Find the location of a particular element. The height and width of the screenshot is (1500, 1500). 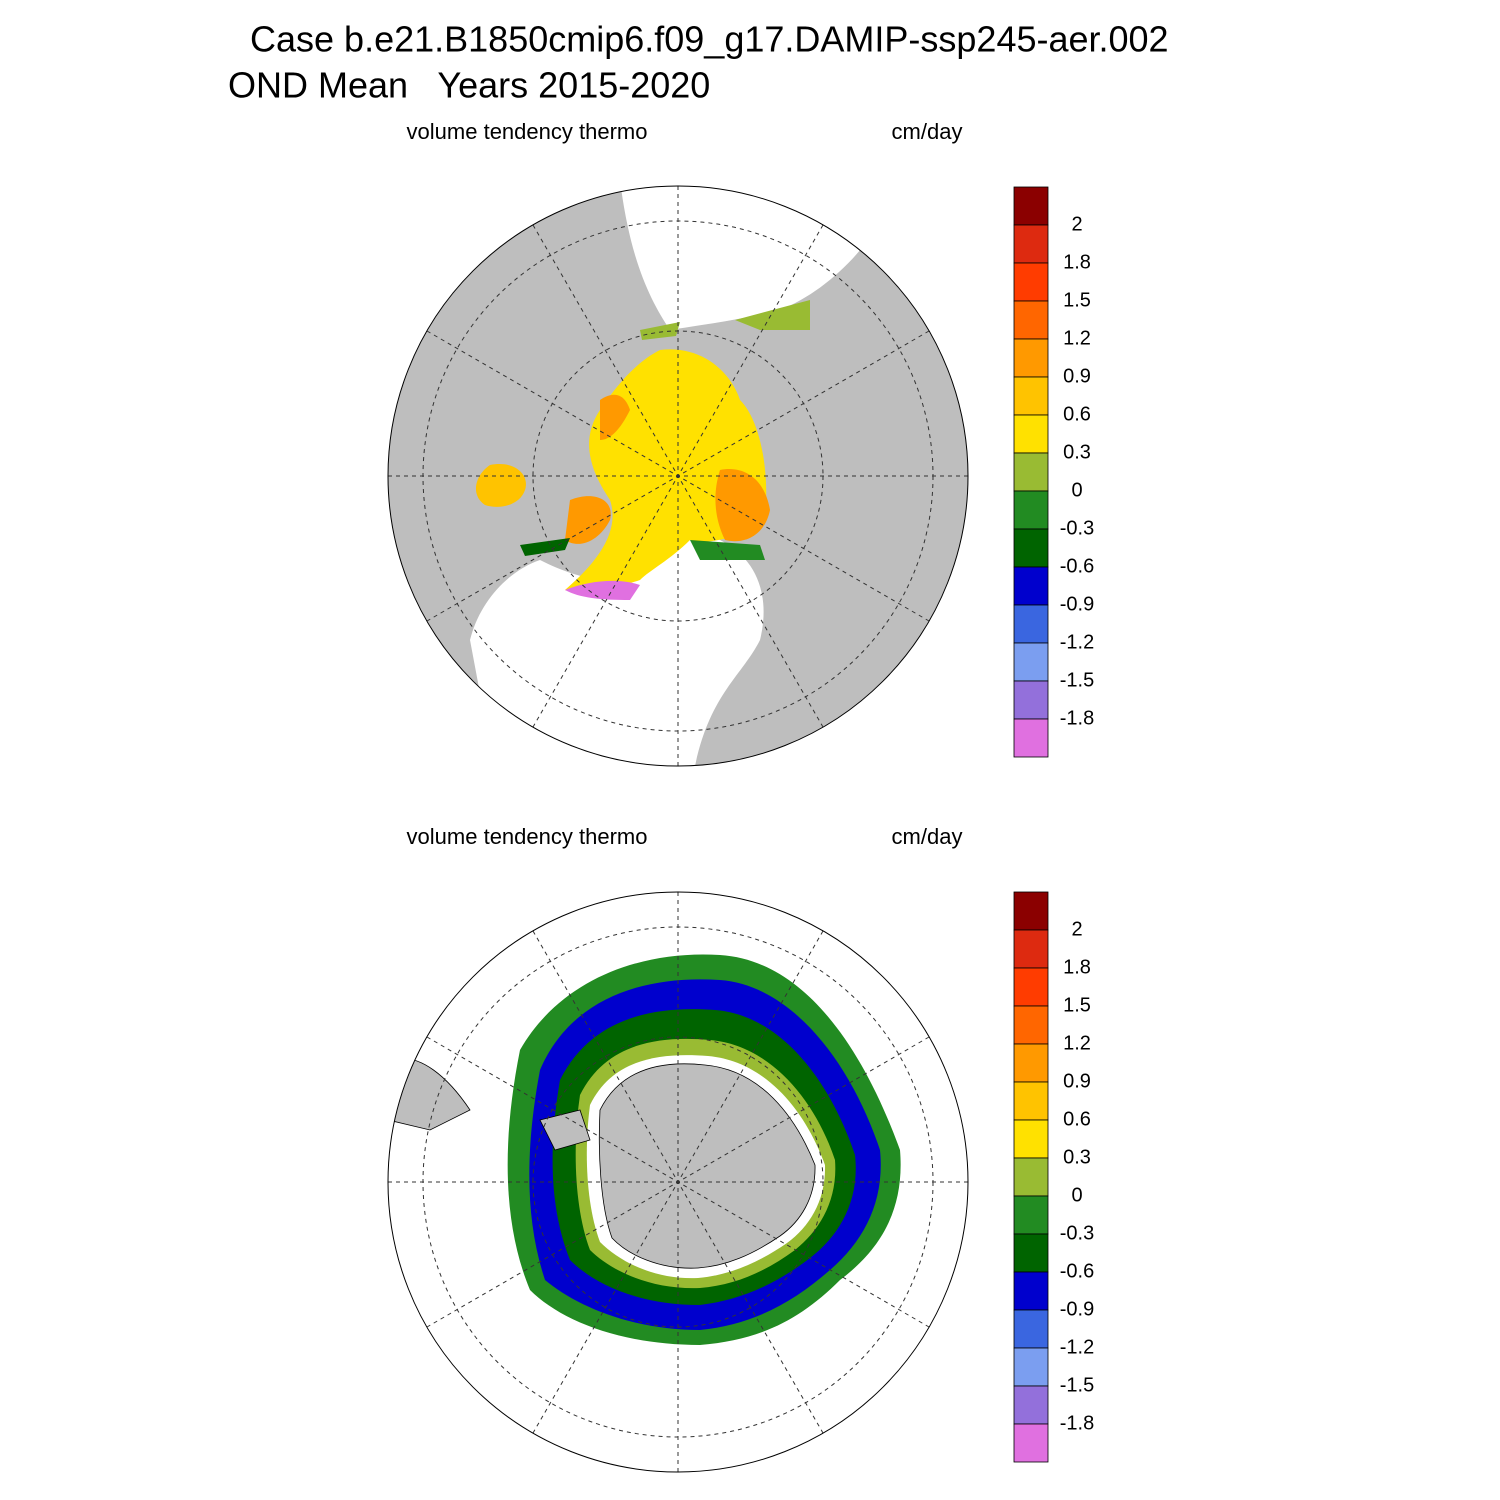

antarctic-graticule is located at coordinates (678, 1182).